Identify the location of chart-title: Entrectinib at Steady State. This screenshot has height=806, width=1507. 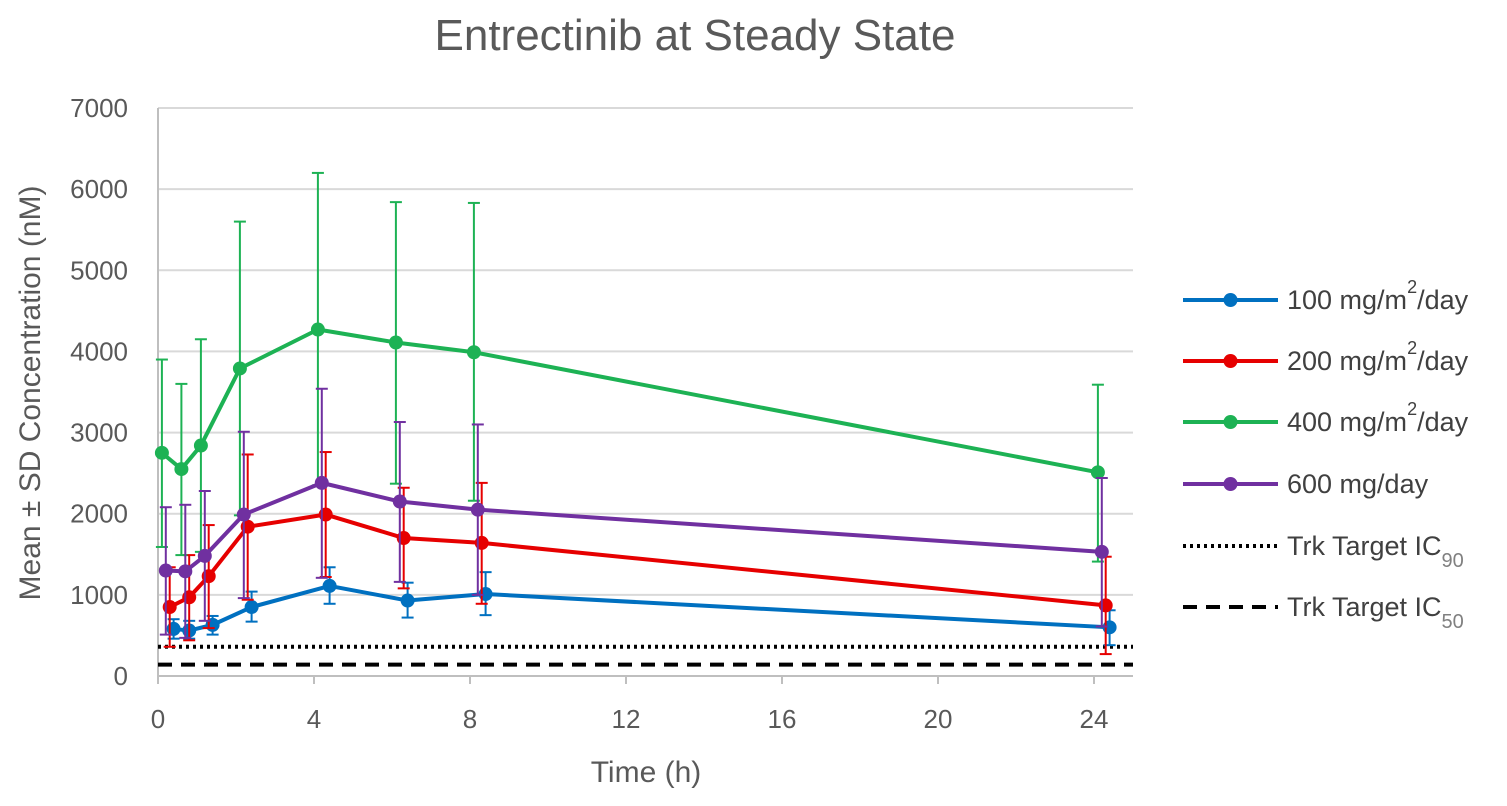
(695, 35).